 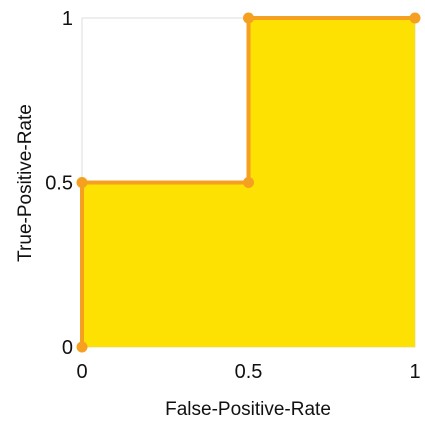 I want to click on y-axis-title: True-Positive-Rate, so click(x=25, y=183).